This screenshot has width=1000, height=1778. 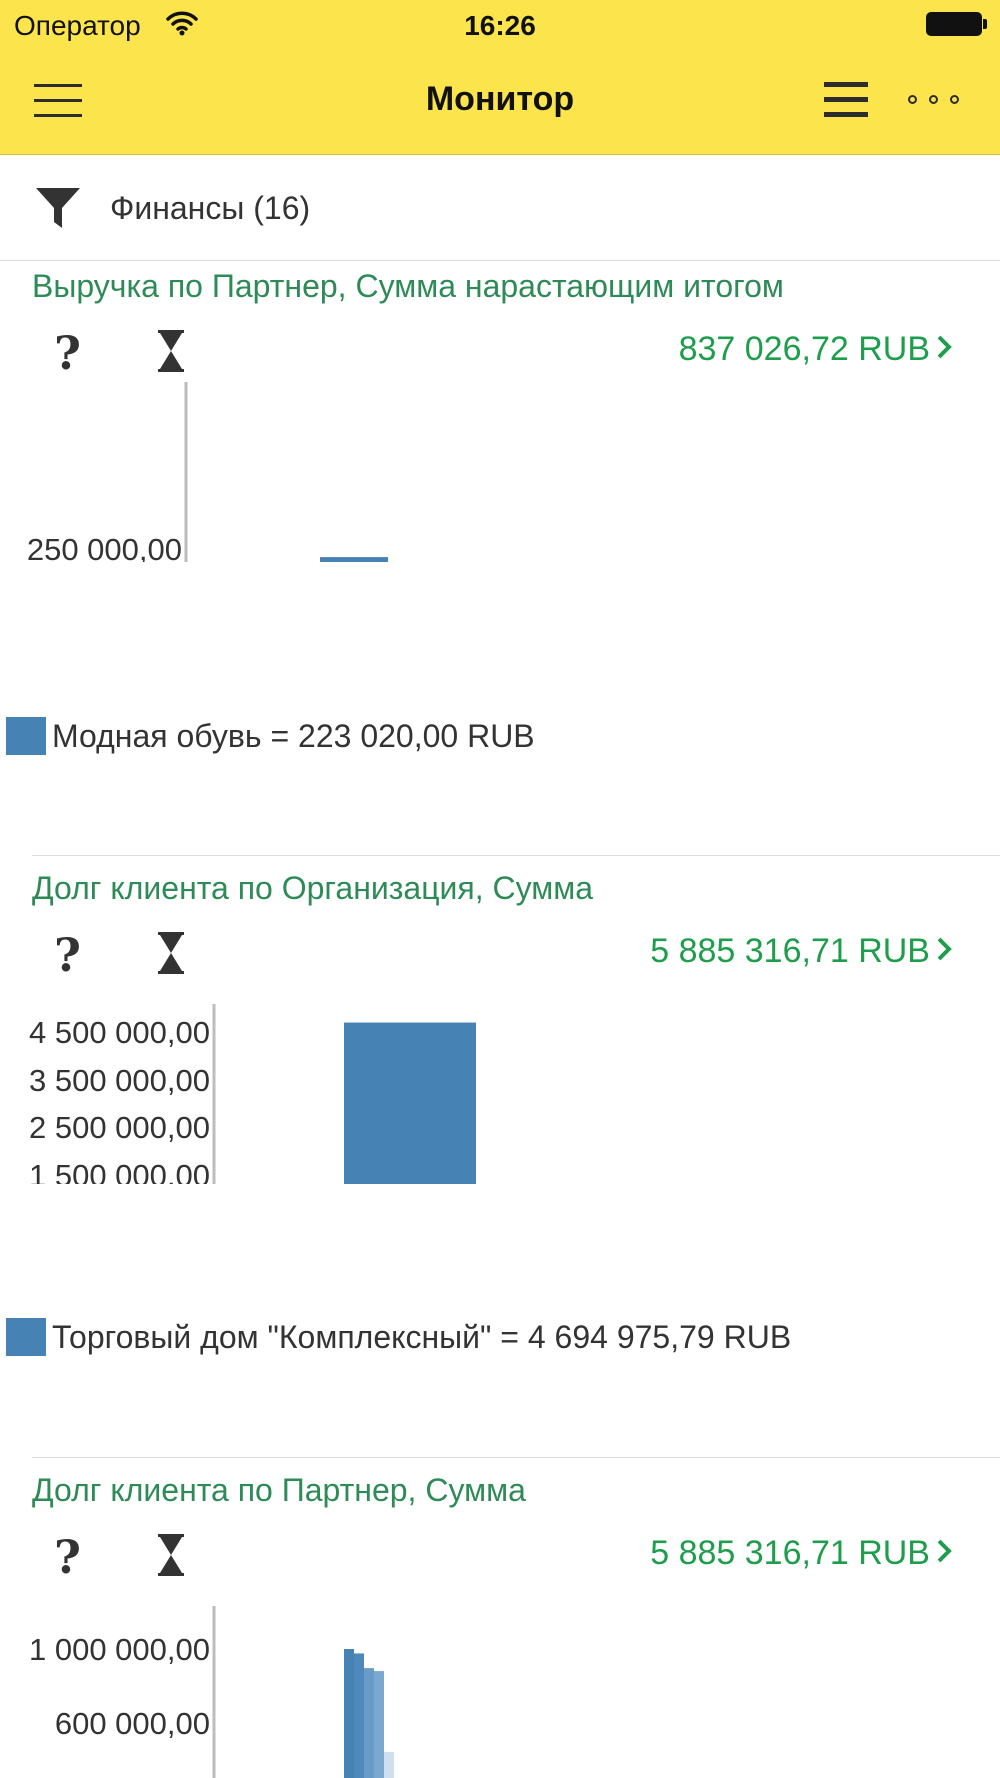 I want to click on more-icon, so click(x=936, y=101).